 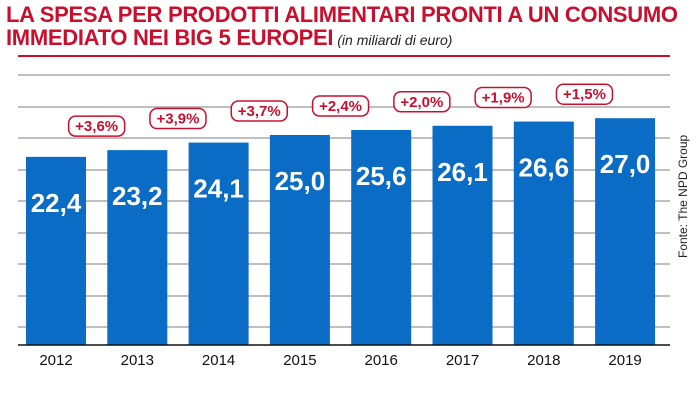 What do you see at coordinates (395, 40) in the screenshot?
I see `chart-subtitle: (in miliardi di euro)` at bounding box center [395, 40].